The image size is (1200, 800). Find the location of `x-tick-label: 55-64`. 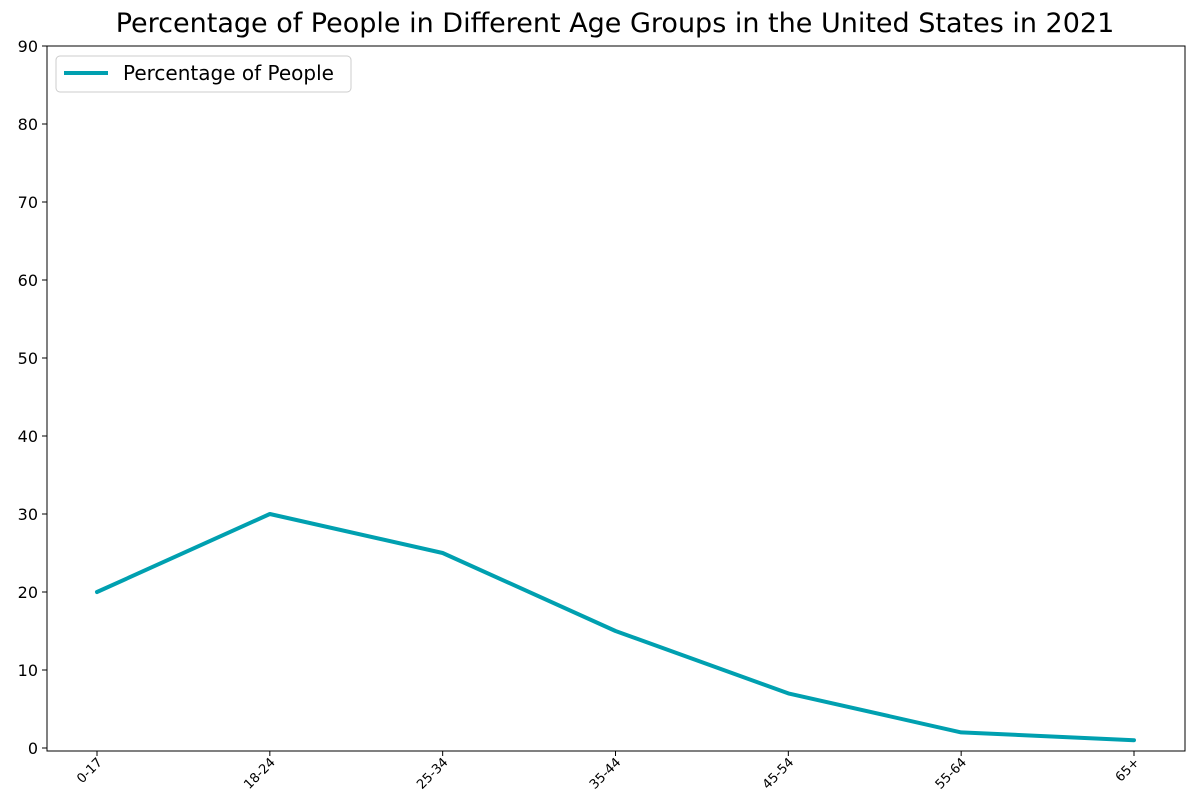

x-tick-label: 55-64 is located at coordinates (951, 773).